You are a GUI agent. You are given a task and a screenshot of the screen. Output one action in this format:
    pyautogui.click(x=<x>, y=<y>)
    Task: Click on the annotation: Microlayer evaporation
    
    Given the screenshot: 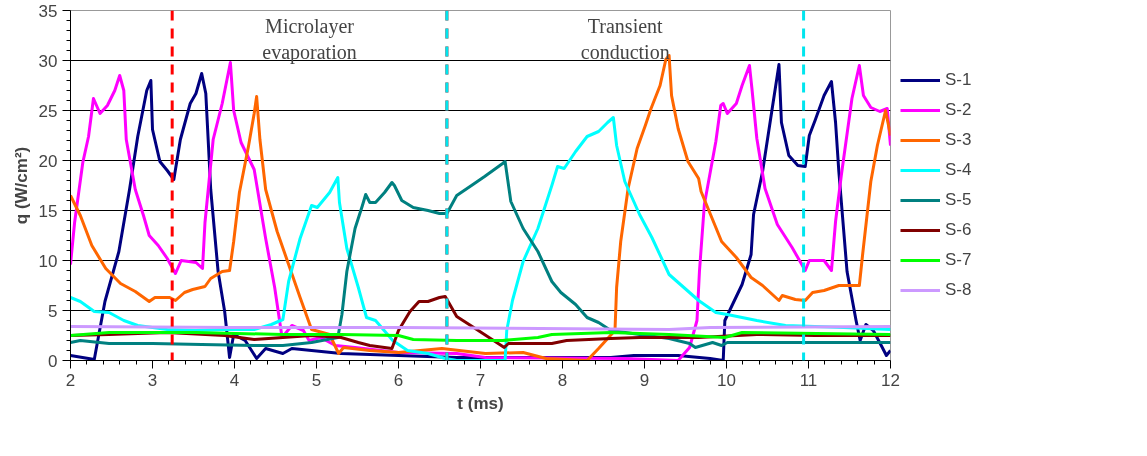 What is the action you would take?
    pyautogui.click(x=309, y=39)
    